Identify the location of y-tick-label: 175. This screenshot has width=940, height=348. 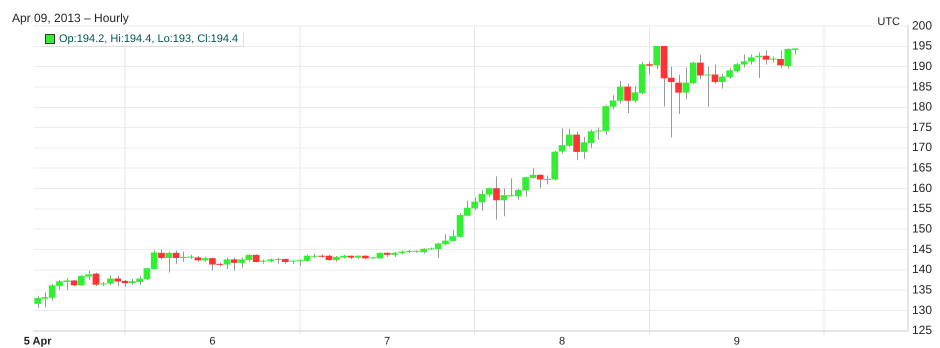
(922, 127).